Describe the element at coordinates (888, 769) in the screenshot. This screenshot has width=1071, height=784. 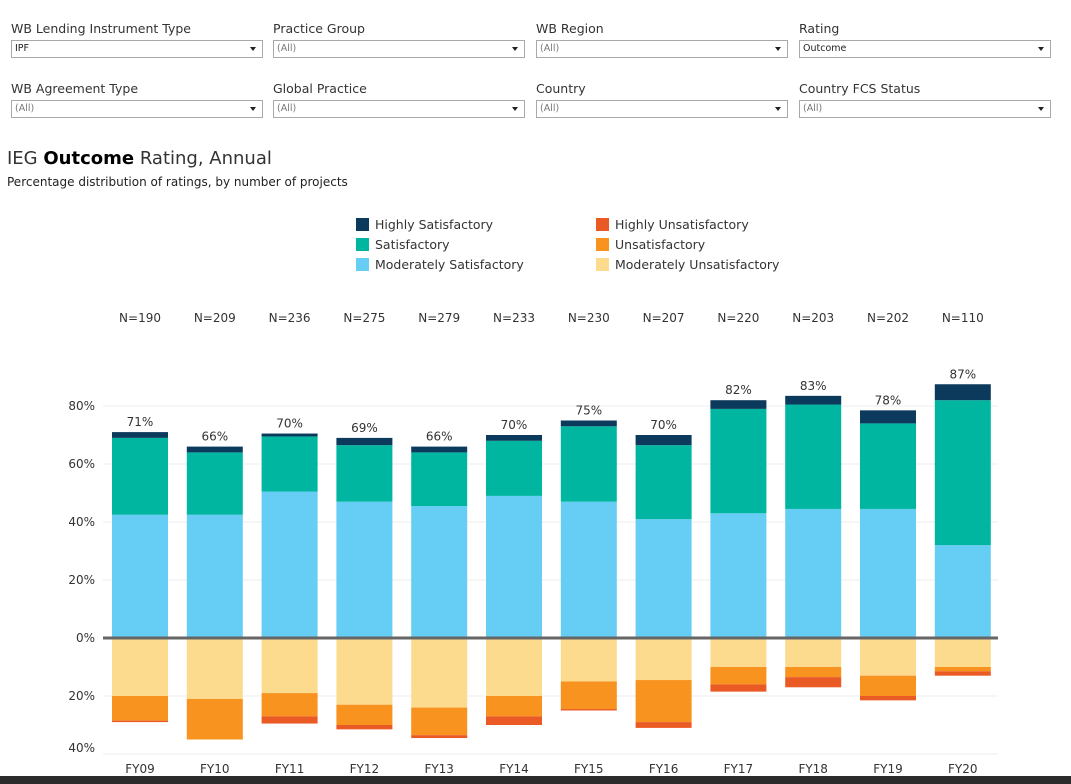
I see `x-tick-label: FY19` at that location.